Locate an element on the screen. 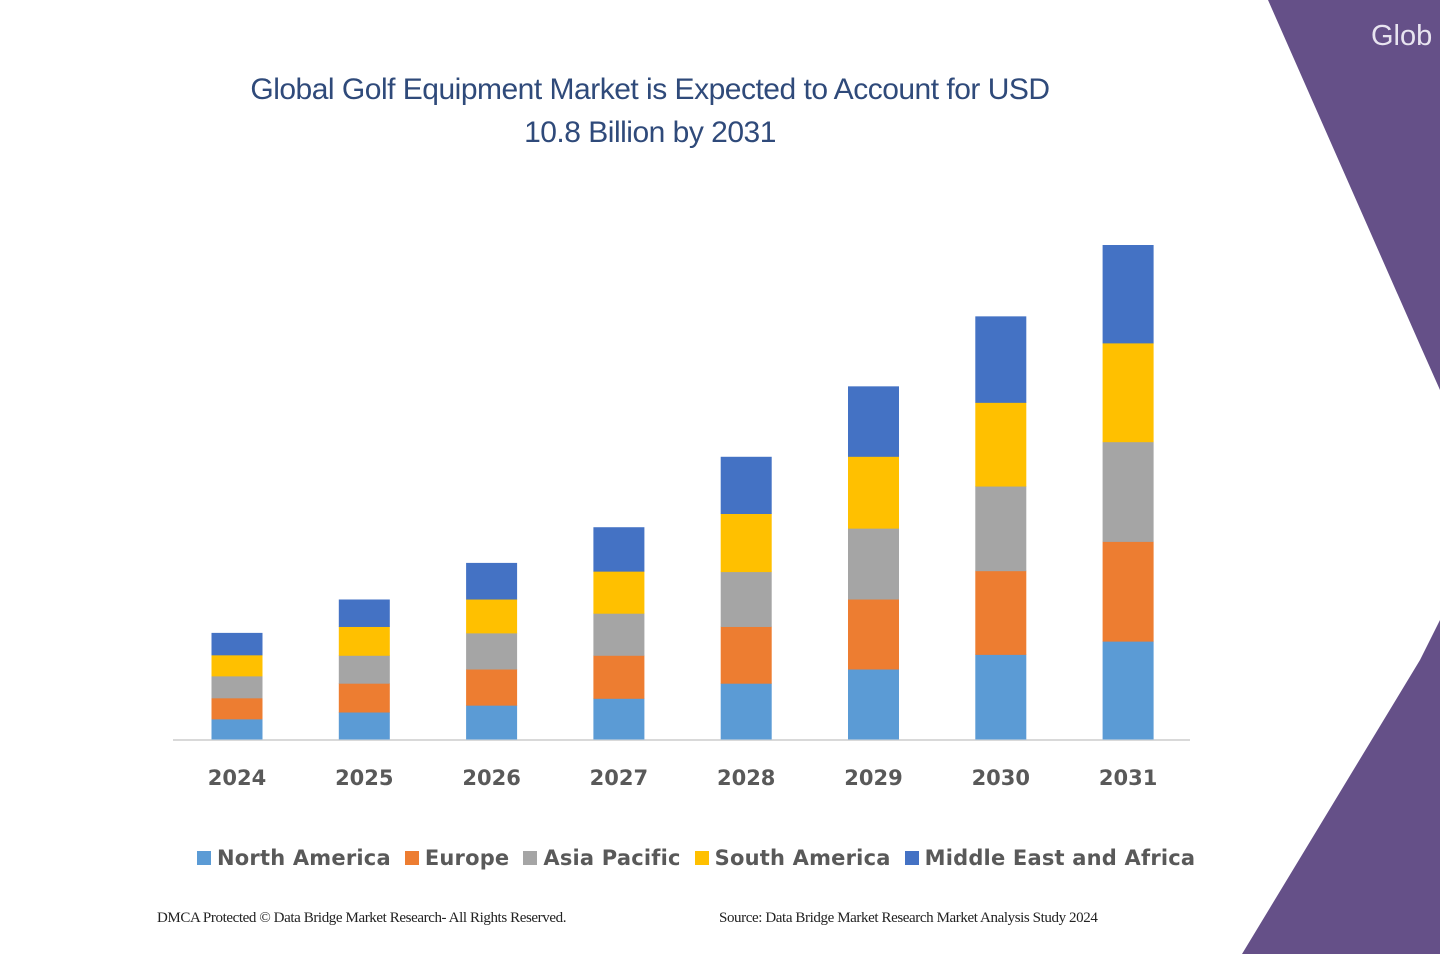 This screenshot has height=954, width=1440. bar-segment-north-america-2028 is located at coordinates (746, 711).